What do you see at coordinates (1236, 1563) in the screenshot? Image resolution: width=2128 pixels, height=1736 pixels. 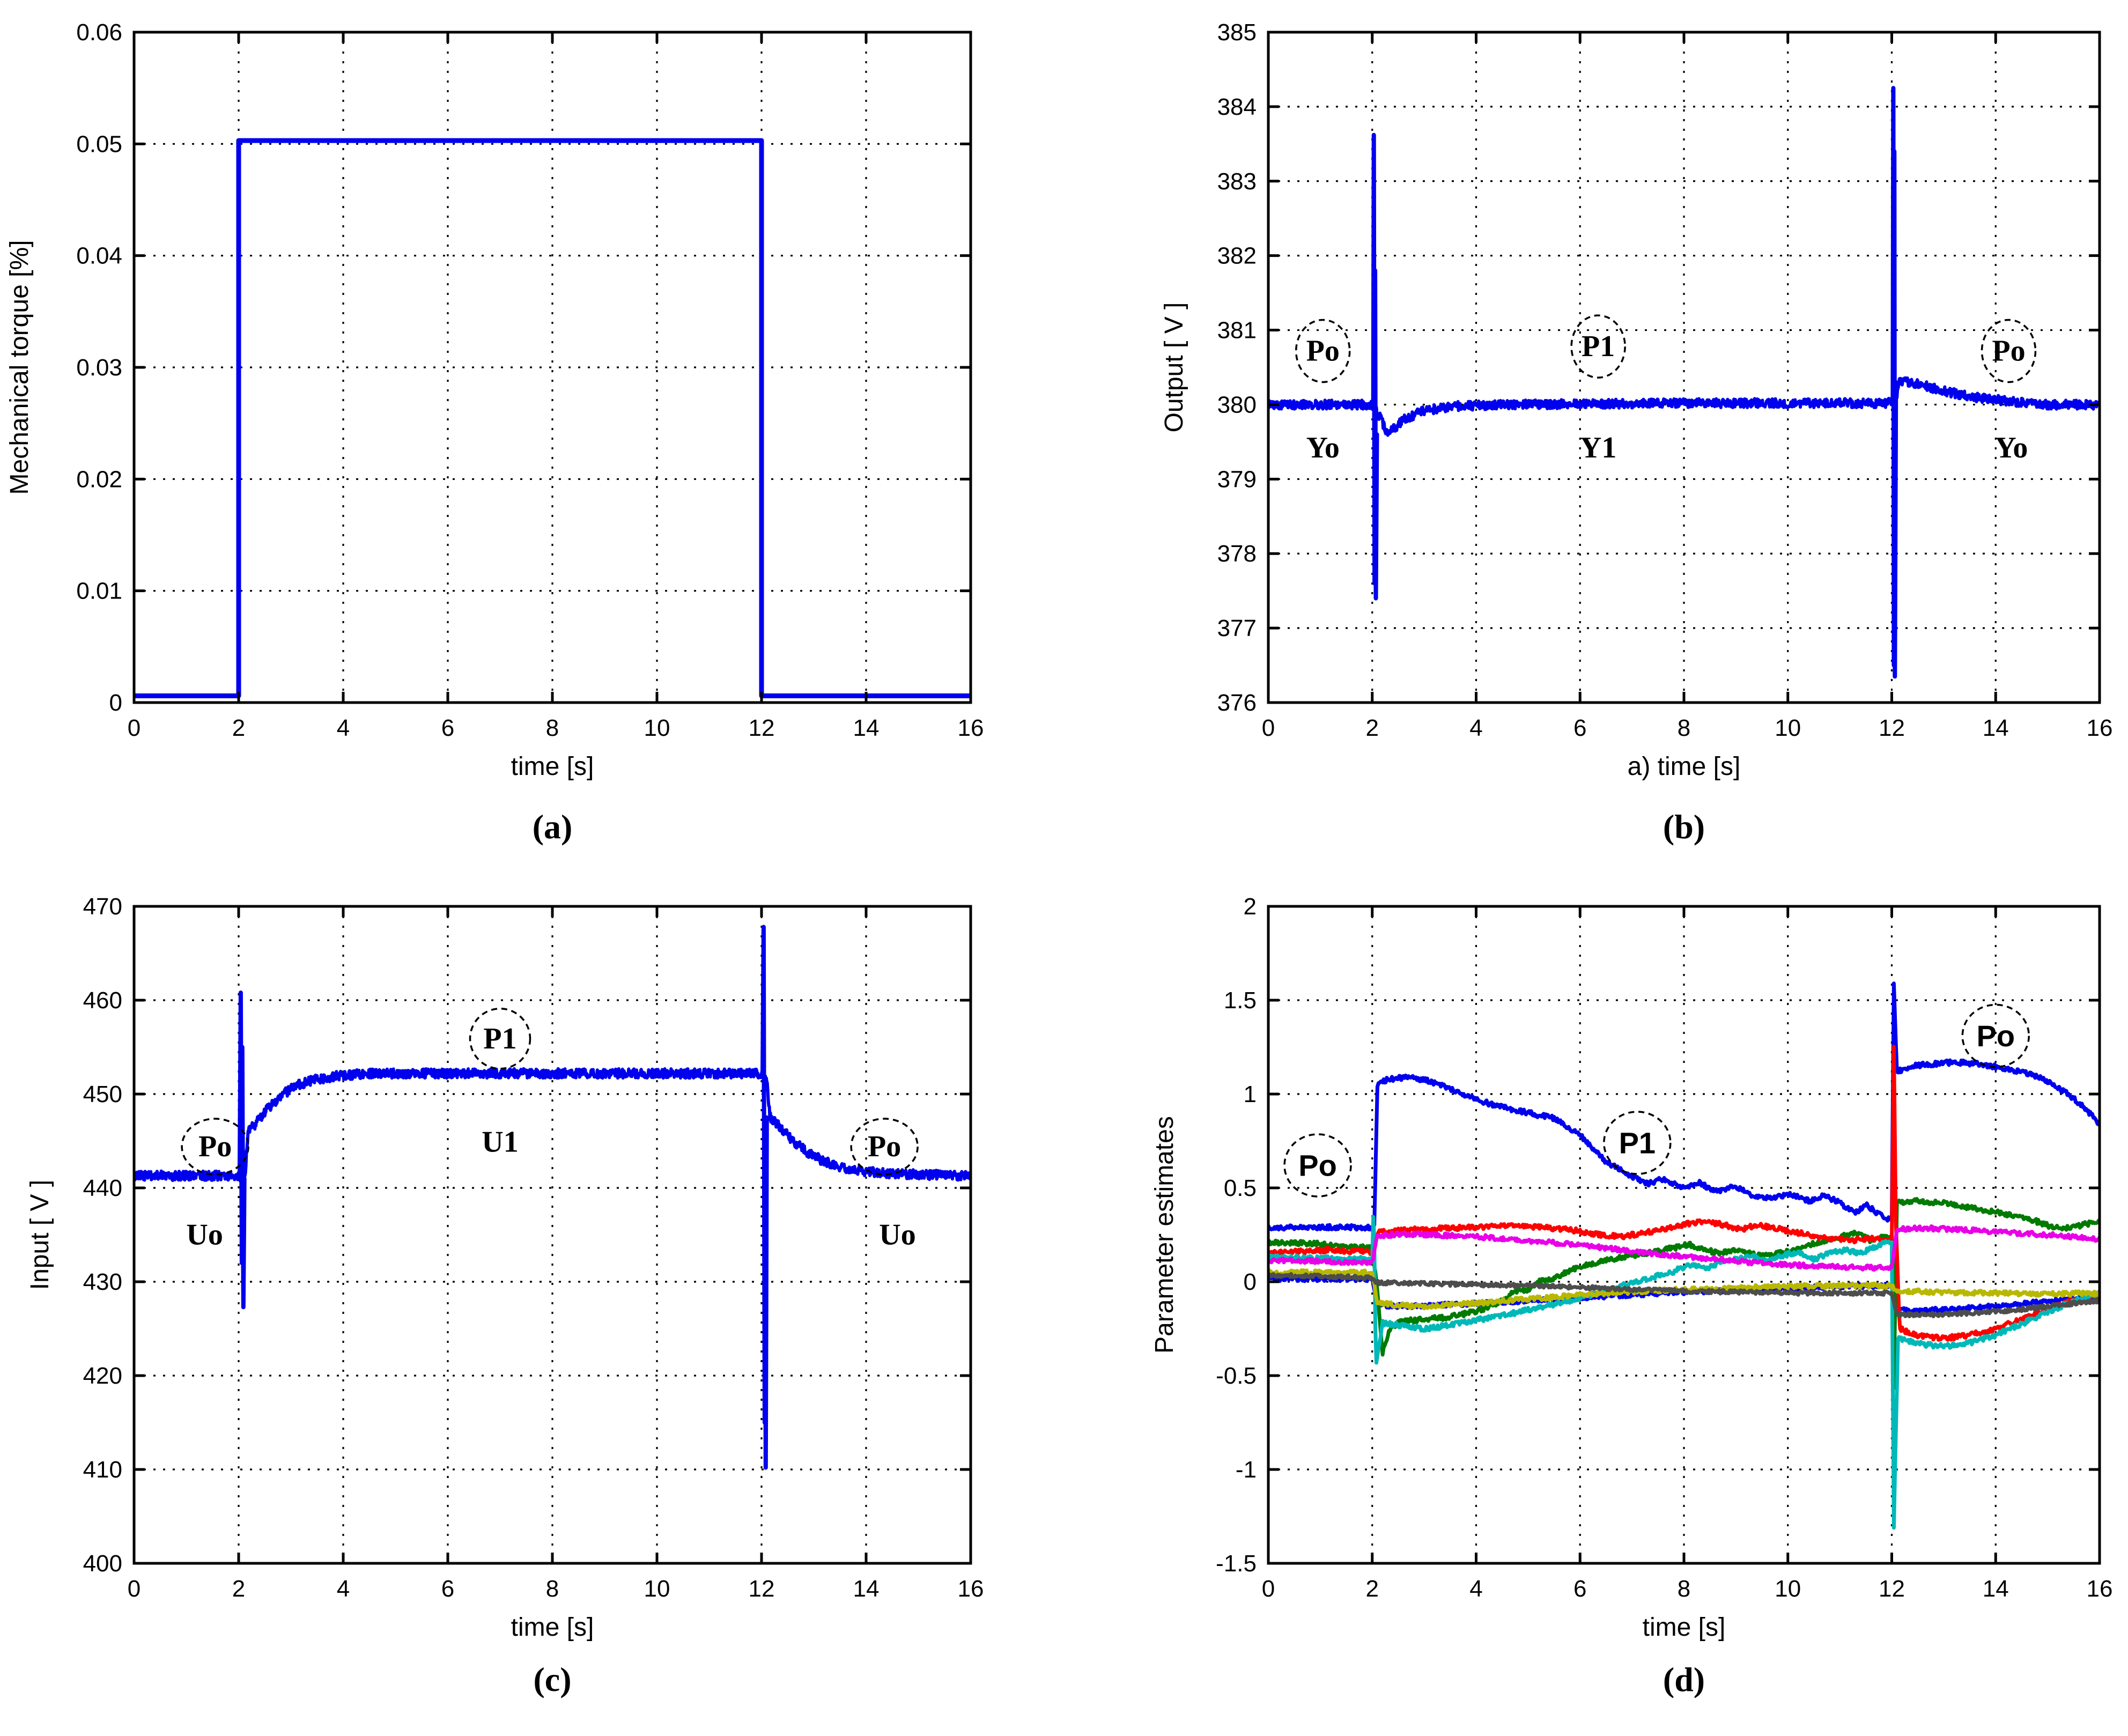 I see `svg-text: -1.5` at bounding box center [1236, 1563].